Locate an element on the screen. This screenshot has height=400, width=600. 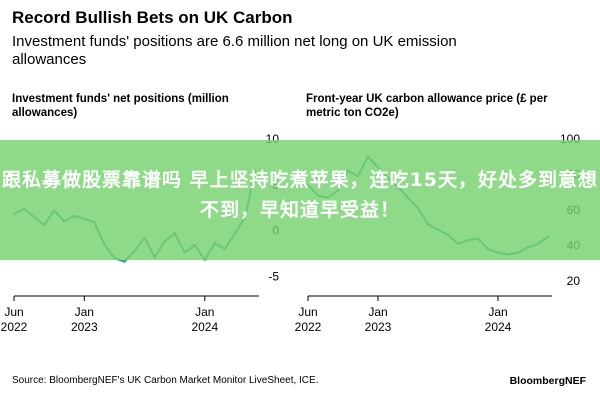
left-x-tick-label-1-1: 2023 is located at coordinates (84, 327).